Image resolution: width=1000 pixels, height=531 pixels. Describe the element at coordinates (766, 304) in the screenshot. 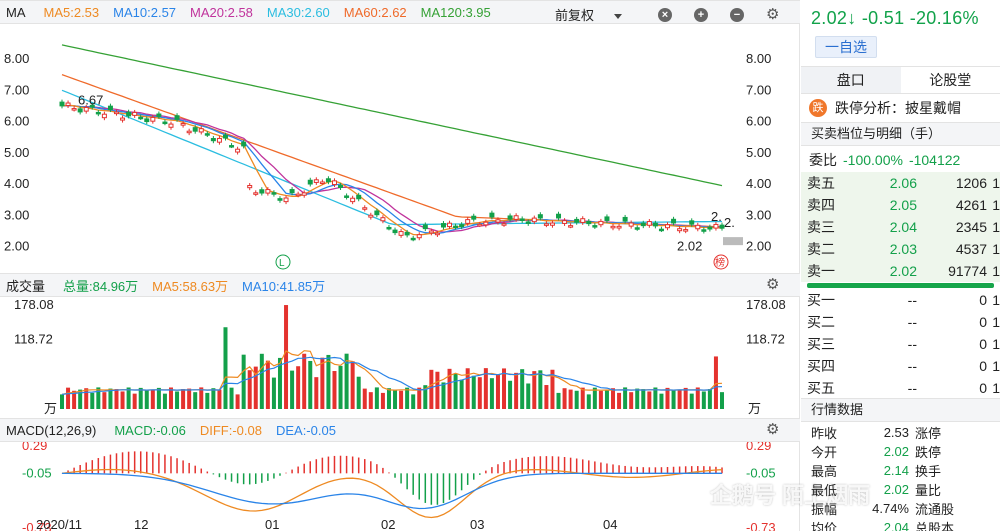

I see `volume-axis-right-label: 178.08` at that location.